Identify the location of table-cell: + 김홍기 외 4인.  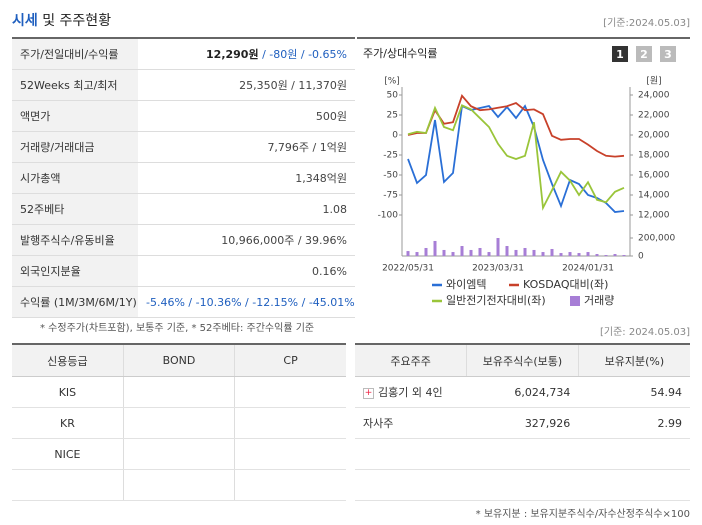
(411, 392).